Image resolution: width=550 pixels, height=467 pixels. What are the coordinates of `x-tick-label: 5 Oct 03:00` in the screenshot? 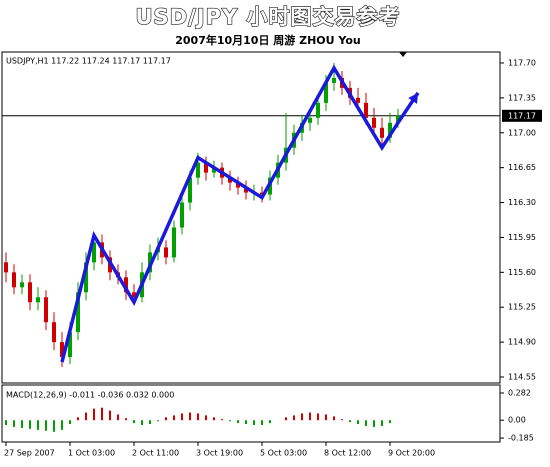 It's located at (283, 453).